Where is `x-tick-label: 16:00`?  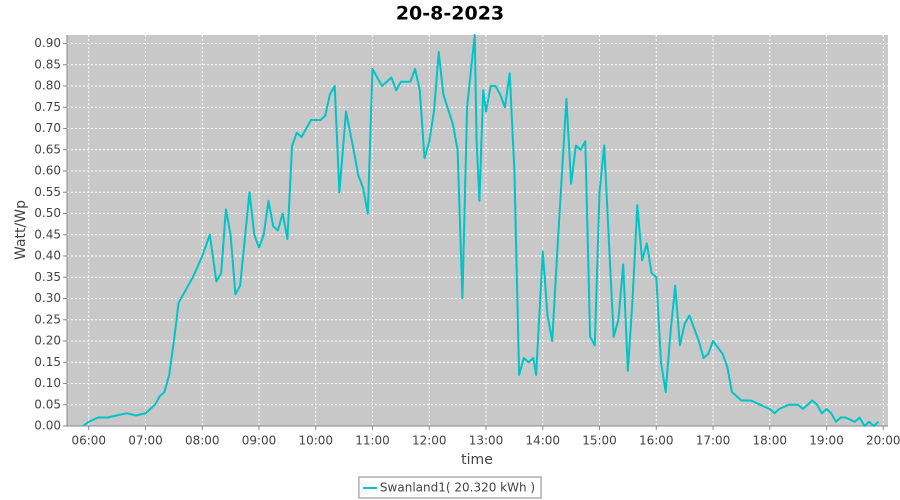
x-tick-label: 16:00 is located at coordinates (656, 441).